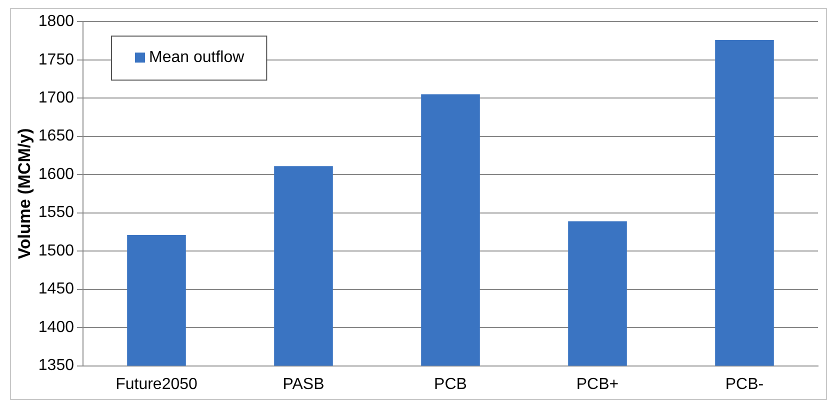 This screenshot has width=831, height=402. What do you see at coordinates (24, 194) in the screenshot?
I see `y-axis-title: Volume (MCM/y)` at bounding box center [24, 194].